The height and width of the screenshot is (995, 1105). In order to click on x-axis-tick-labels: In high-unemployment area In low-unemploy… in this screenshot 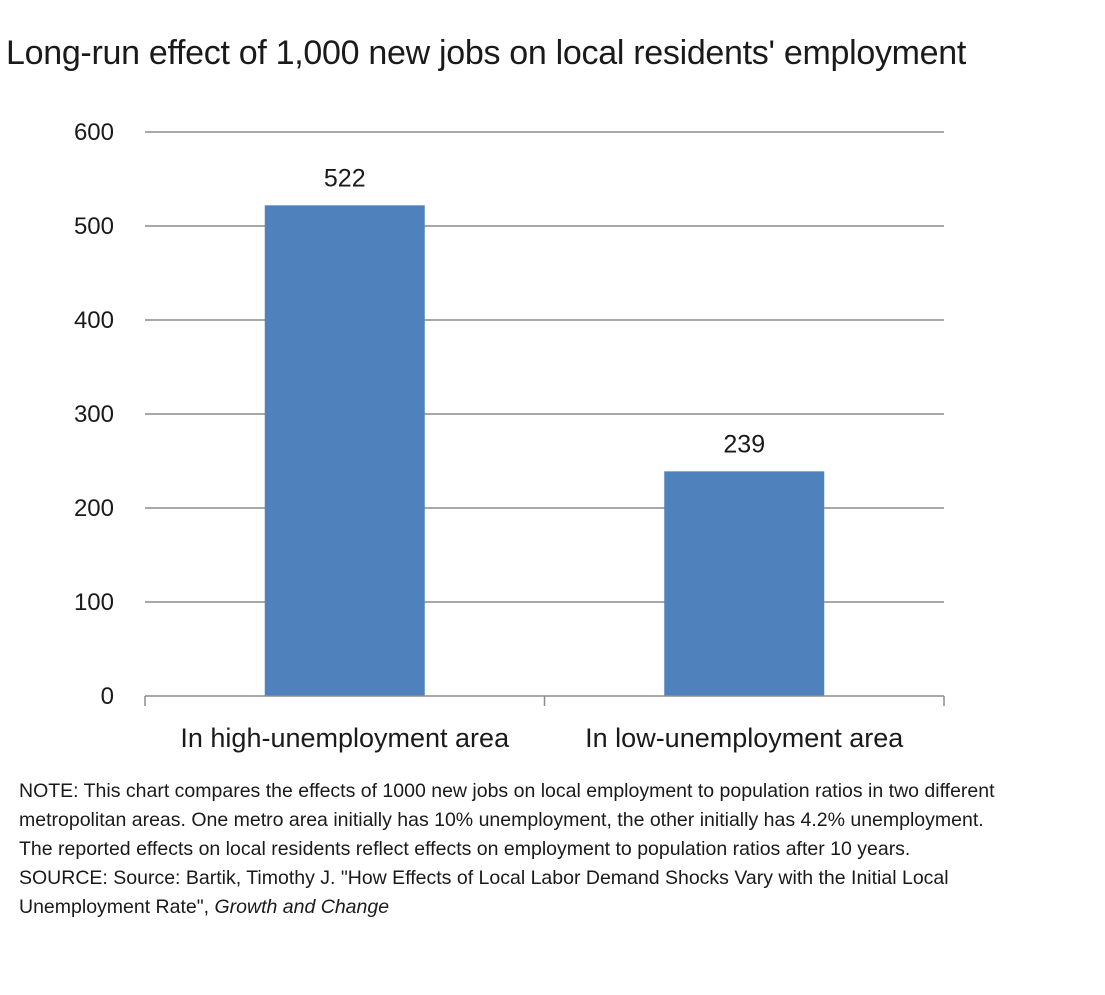, I will do `click(542, 738)`.